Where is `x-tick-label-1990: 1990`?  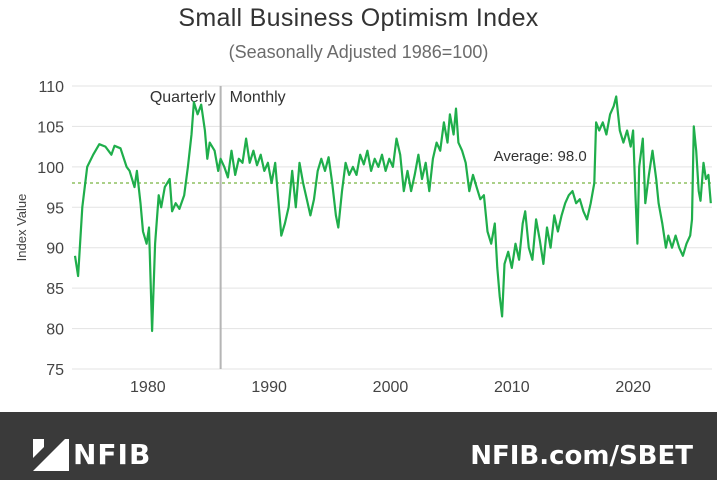
x-tick-label-1990: 1990 is located at coordinates (269, 387).